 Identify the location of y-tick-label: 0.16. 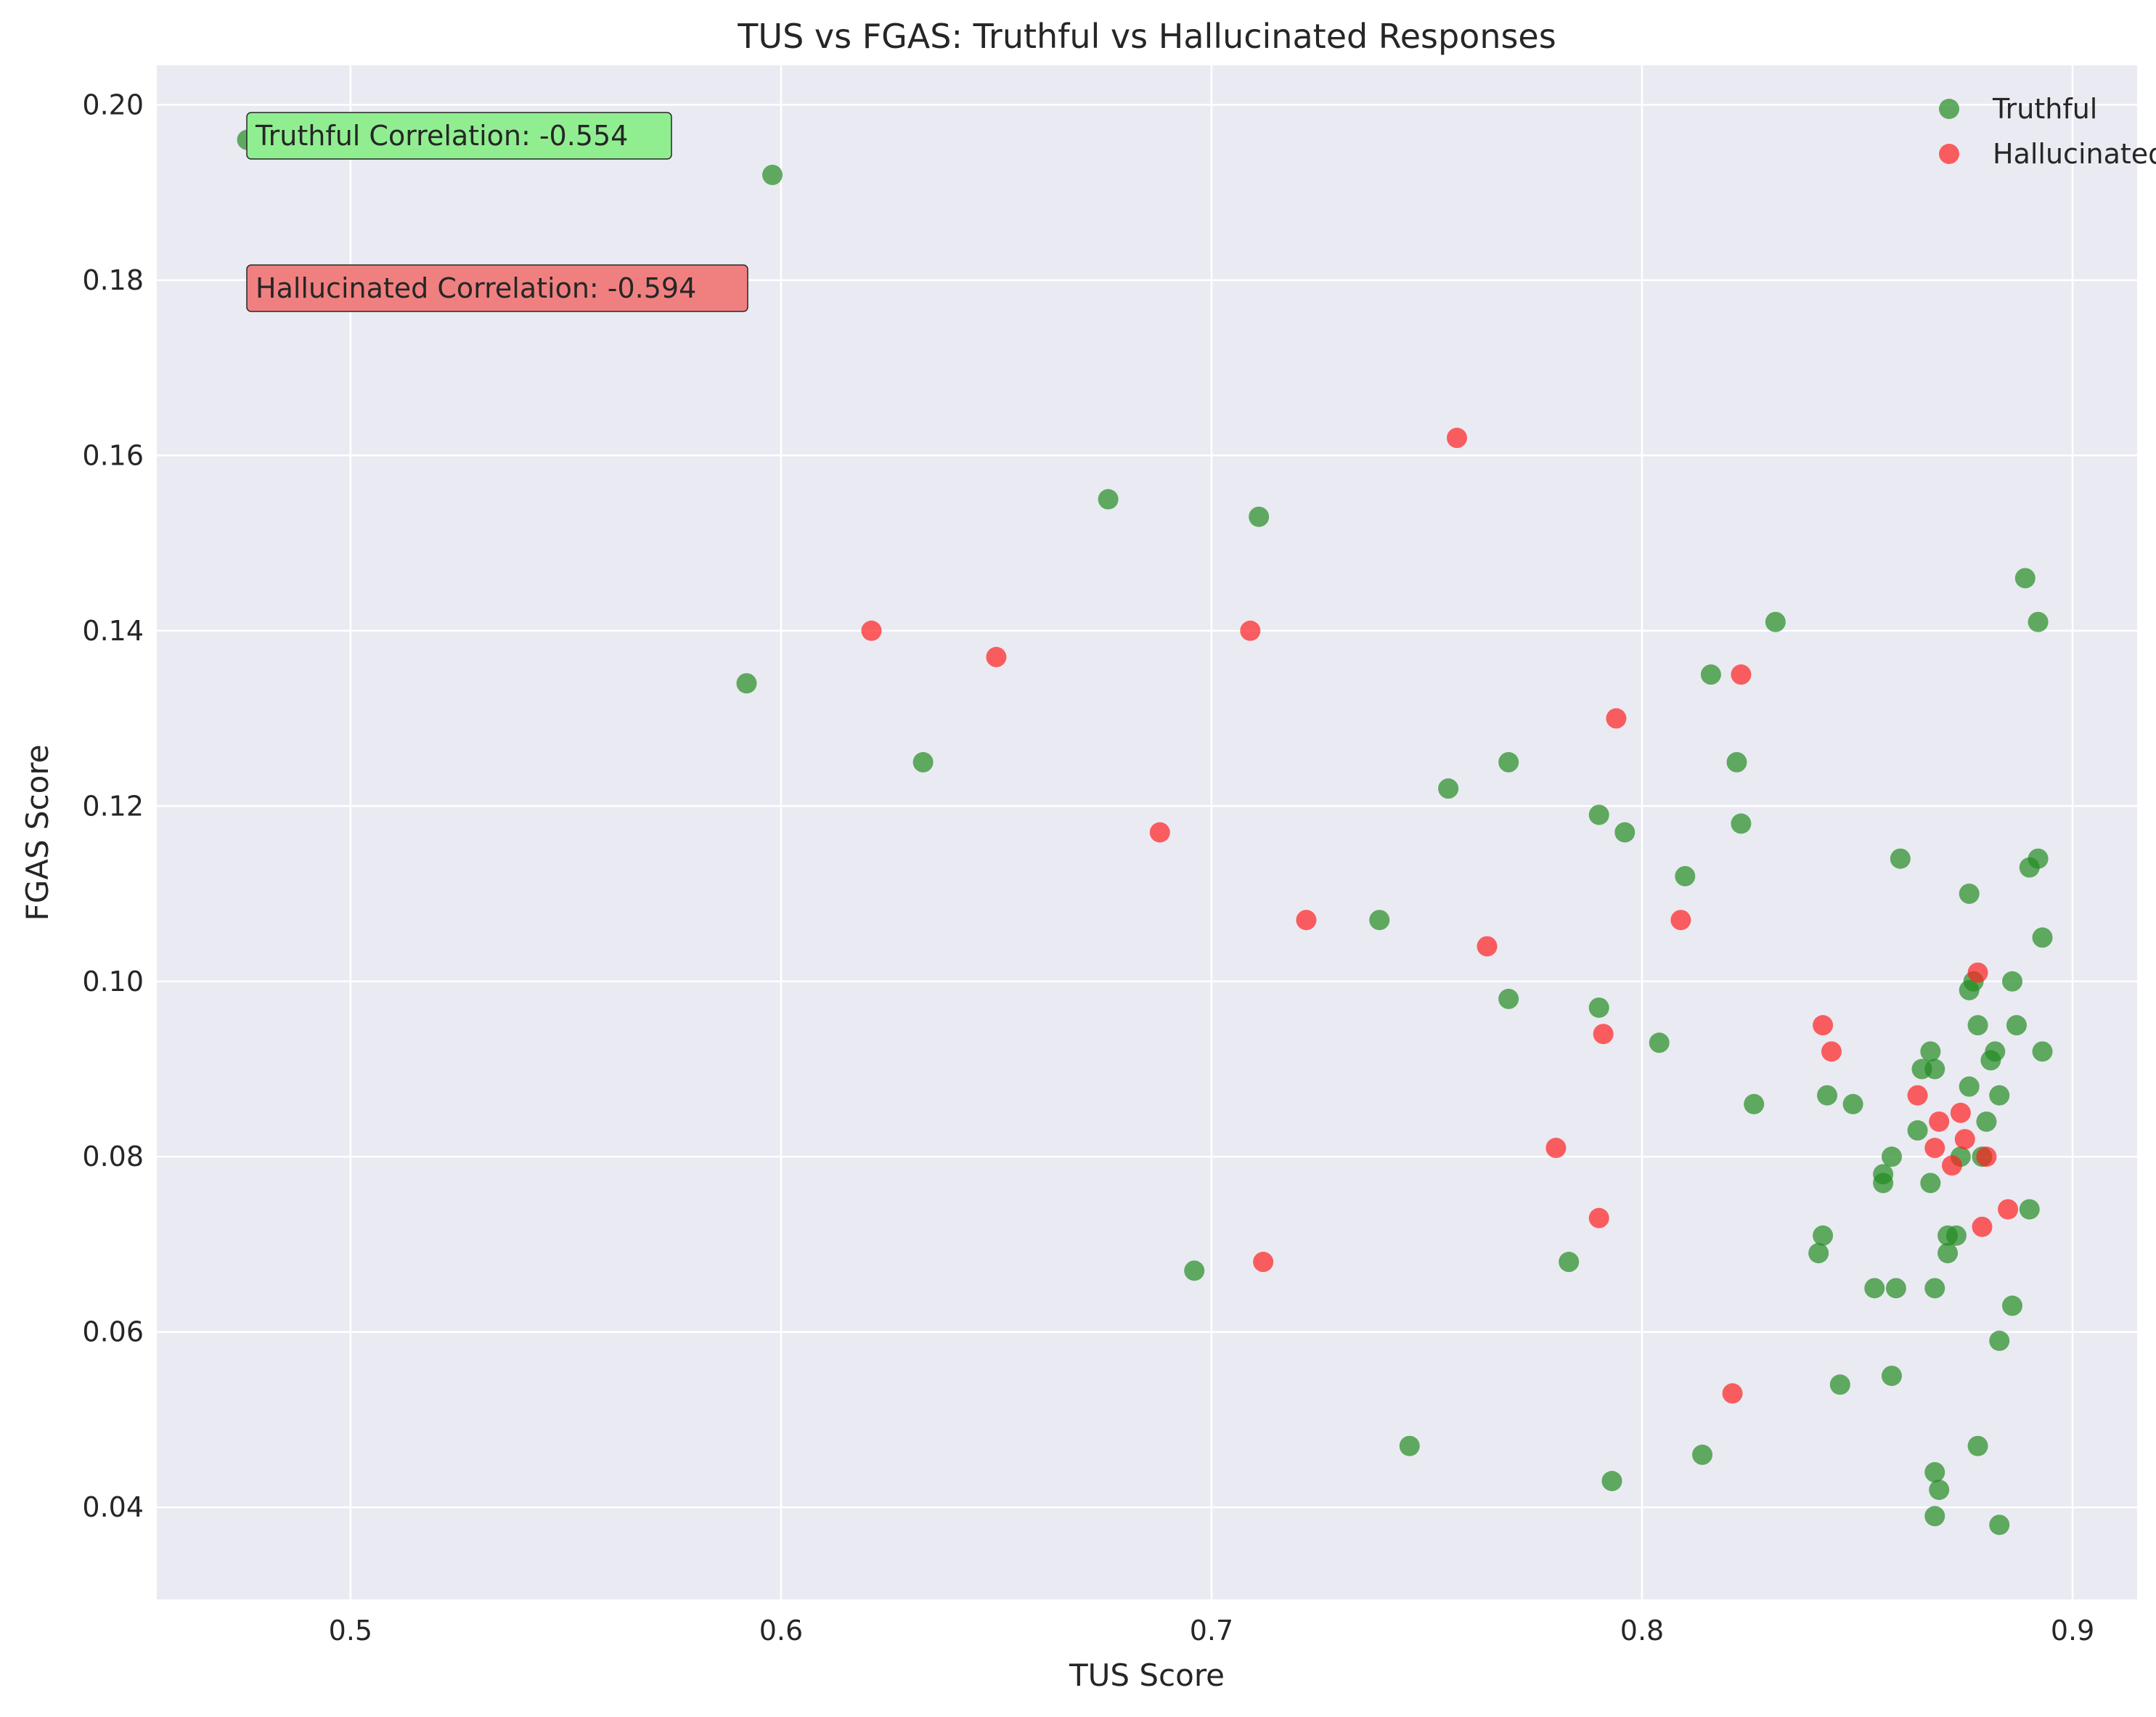
(113, 455).